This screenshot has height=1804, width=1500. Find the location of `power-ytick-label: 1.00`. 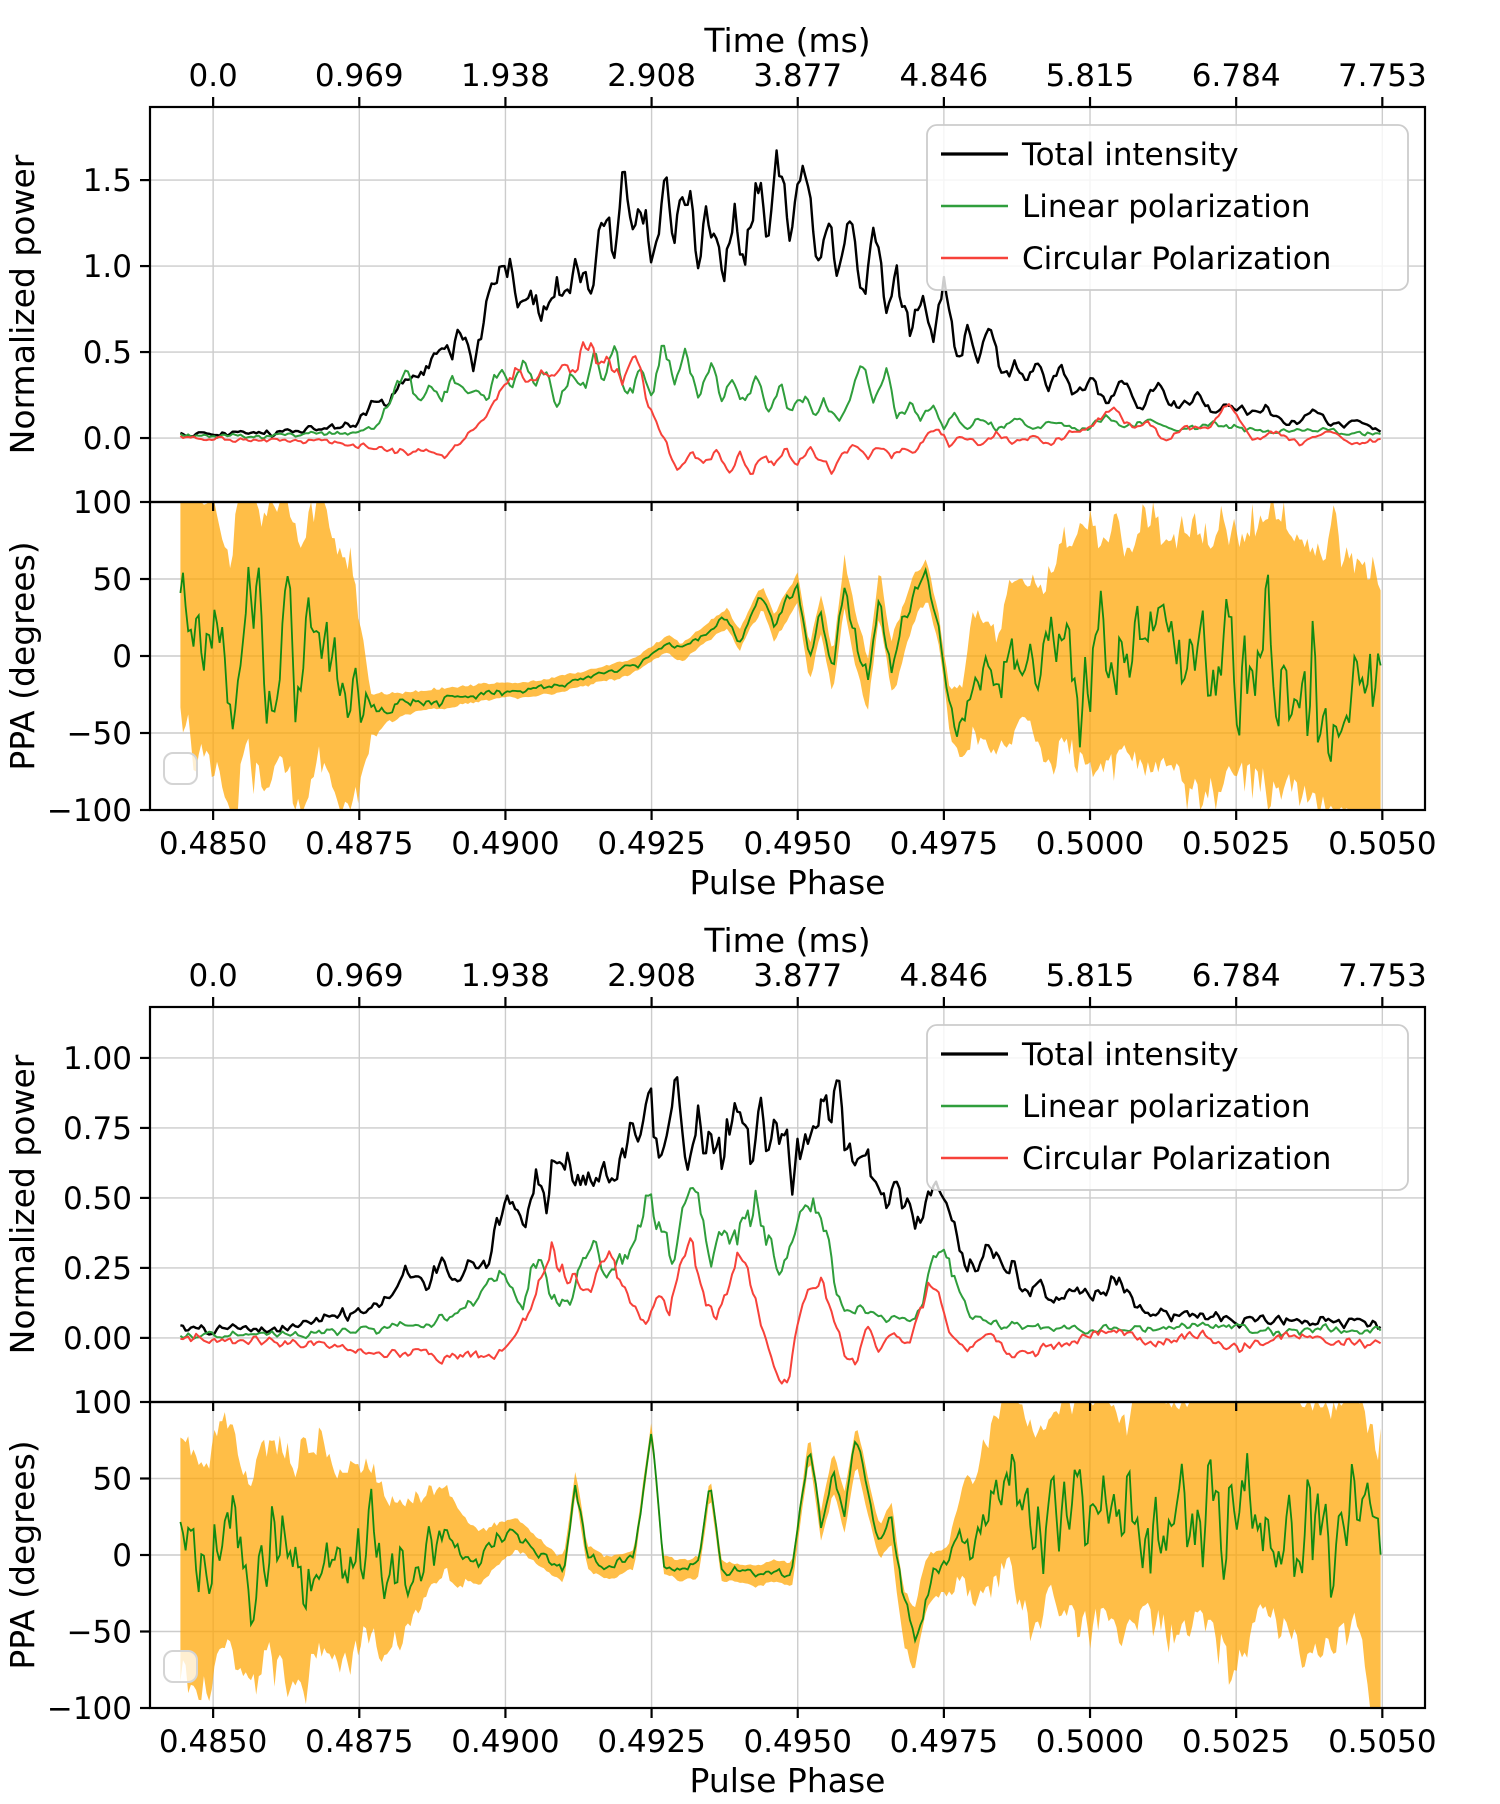

power-ytick-label: 1.00 is located at coordinates (97, 1059).